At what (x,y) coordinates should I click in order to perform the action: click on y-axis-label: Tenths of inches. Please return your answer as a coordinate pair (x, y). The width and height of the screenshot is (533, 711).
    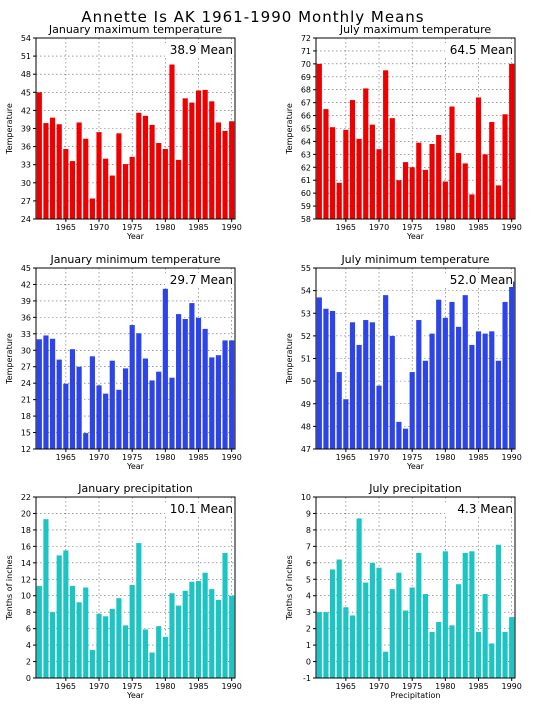
    Looking at the image, I should click on (9, 588).